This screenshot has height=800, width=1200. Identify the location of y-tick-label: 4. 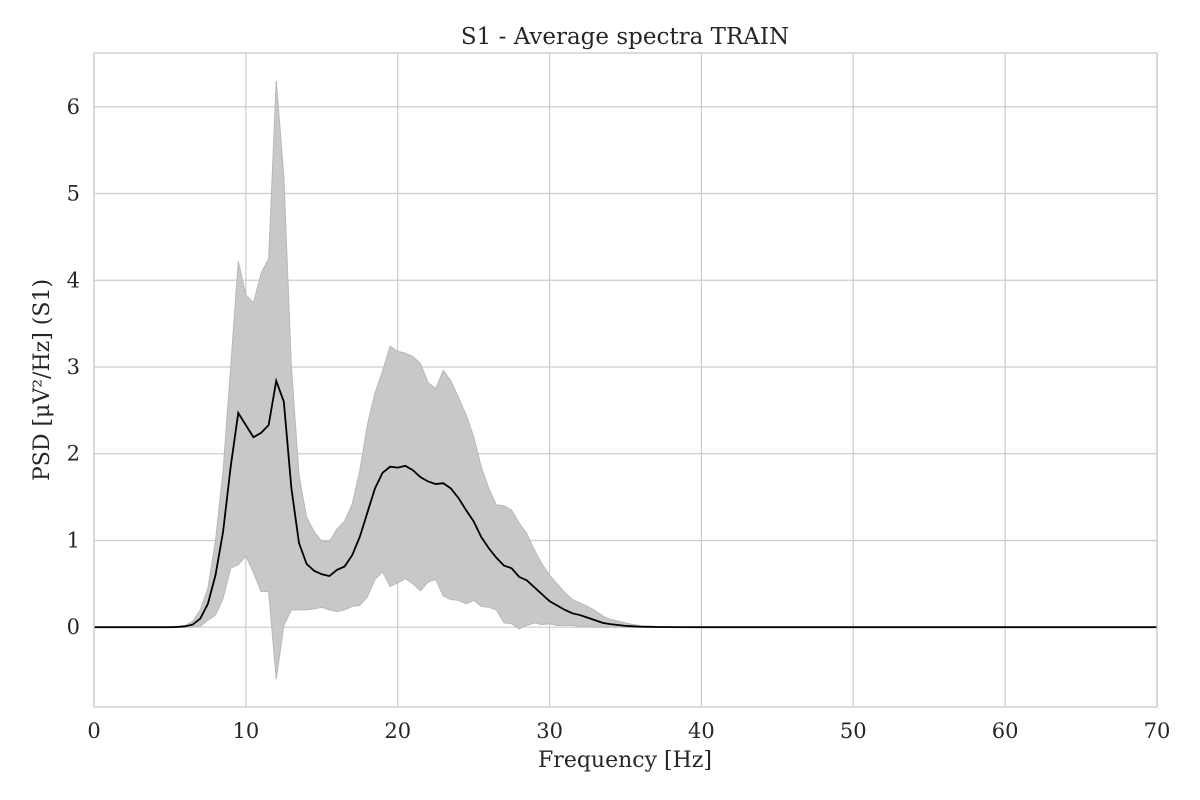
(73, 280).